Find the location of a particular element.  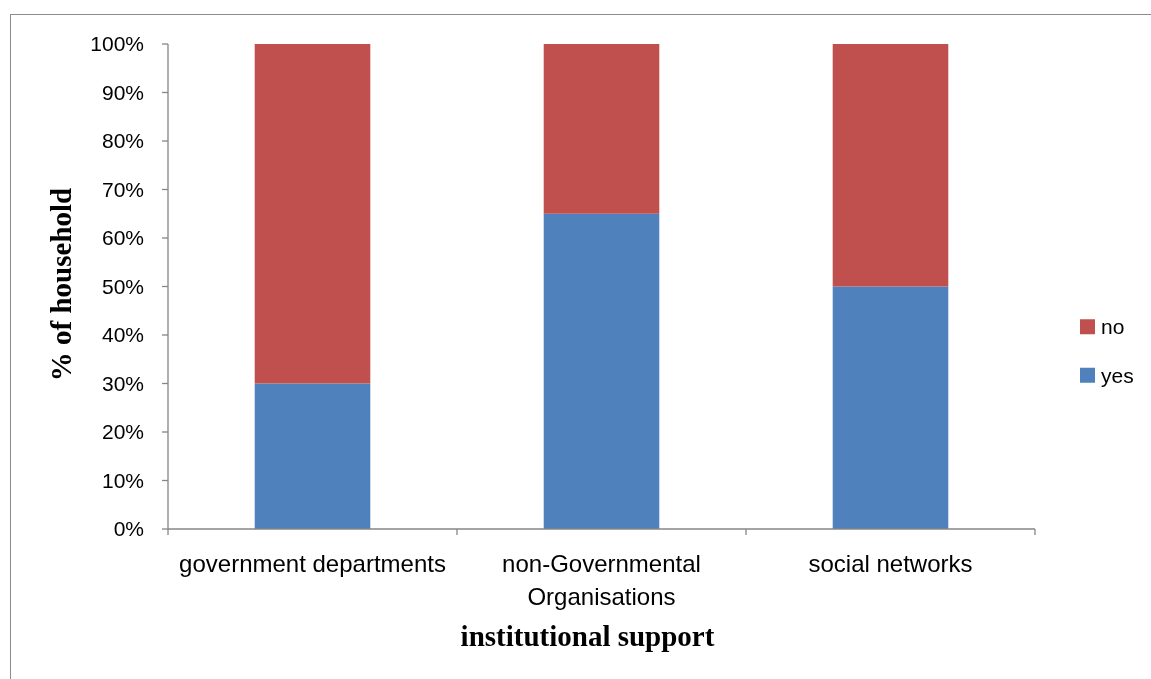

y-tick-label: 90% is located at coordinates (122, 92).